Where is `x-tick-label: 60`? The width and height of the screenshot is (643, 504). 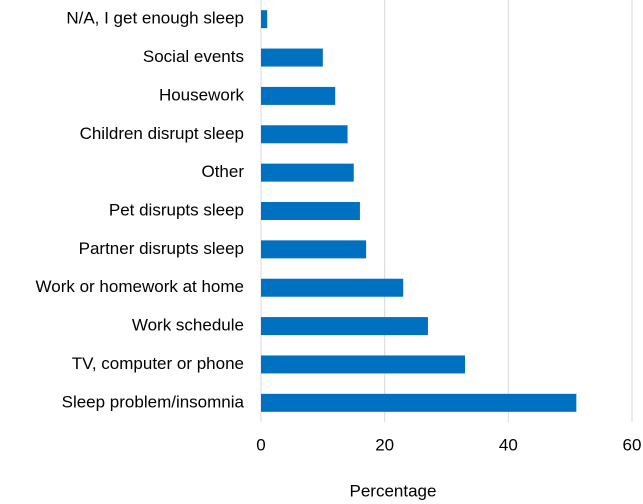 x-tick-label: 60 is located at coordinates (632, 444).